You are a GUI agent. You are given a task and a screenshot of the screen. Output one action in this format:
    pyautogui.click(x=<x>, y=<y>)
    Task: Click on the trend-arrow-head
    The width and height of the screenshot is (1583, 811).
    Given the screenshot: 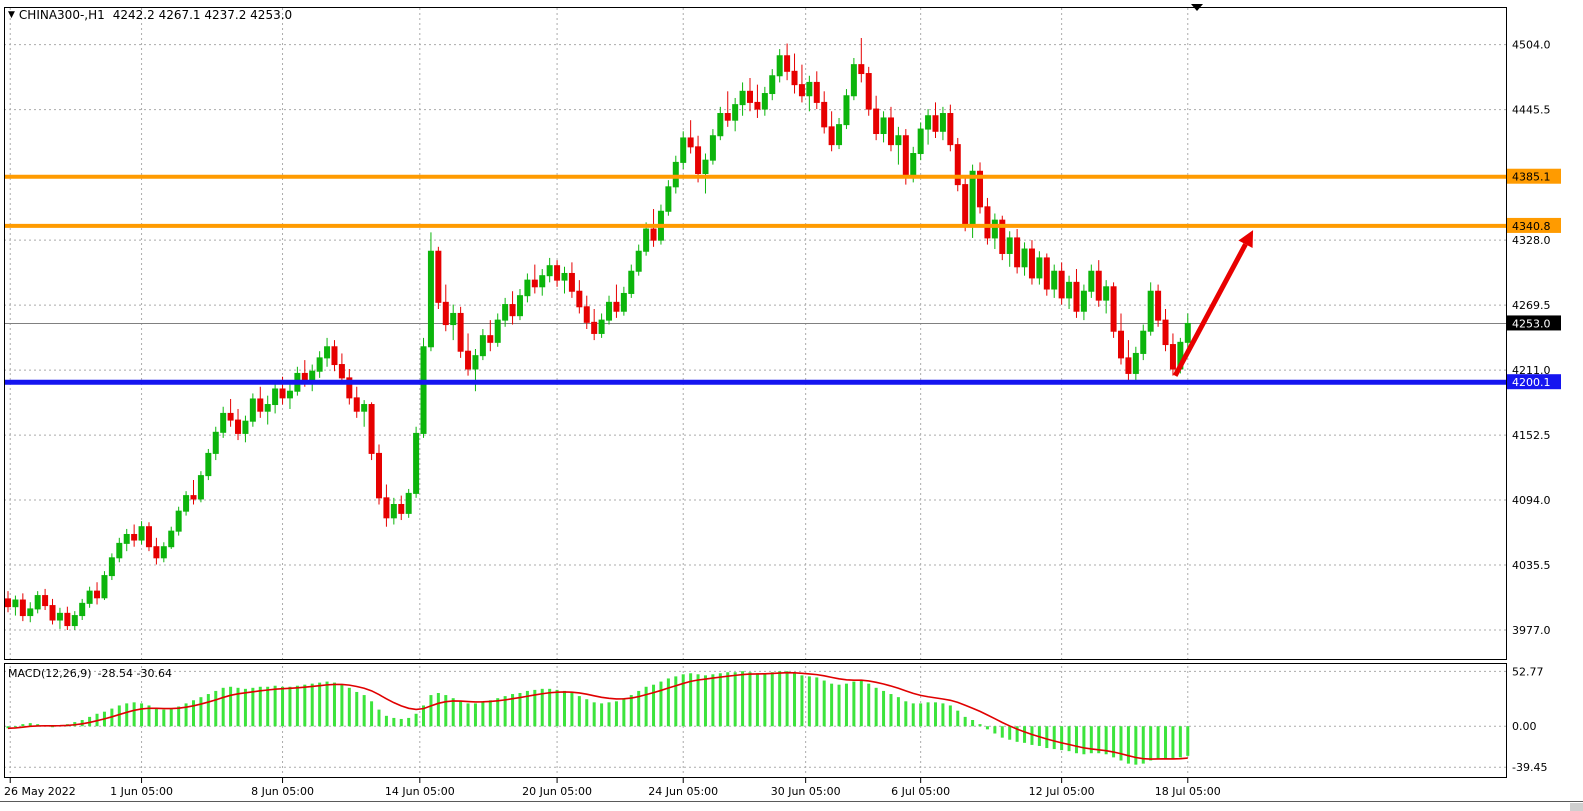 What is the action you would take?
    pyautogui.click(x=1246, y=239)
    